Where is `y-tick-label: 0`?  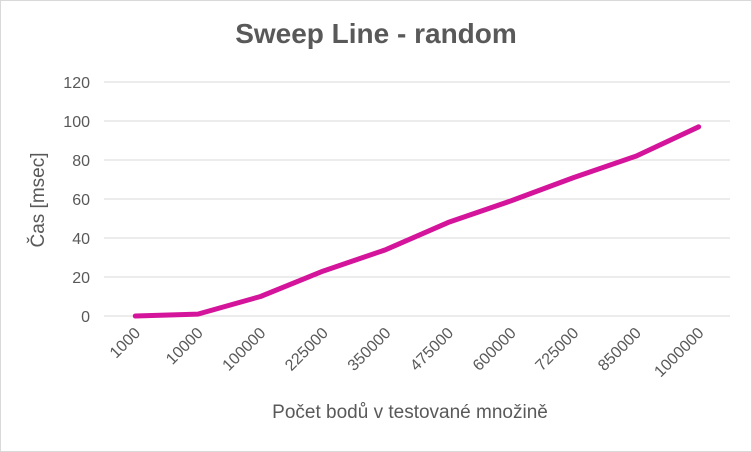 y-tick-label: 0 is located at coordinates (85, 317).